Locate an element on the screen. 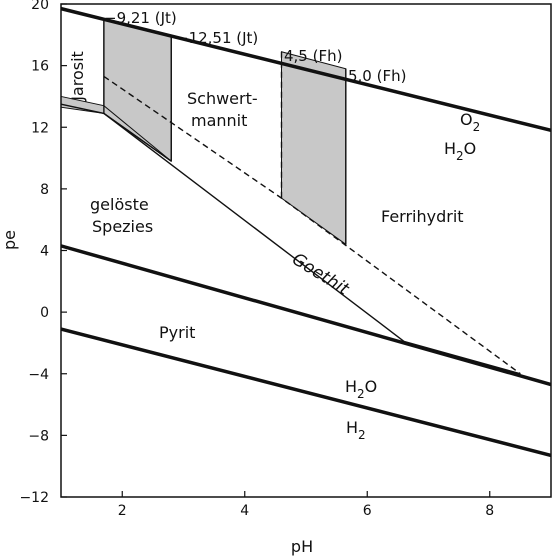 Image resolution: width=556 pixels, height=560 pixels. o2-text: O is located at coordinates (466, 119).